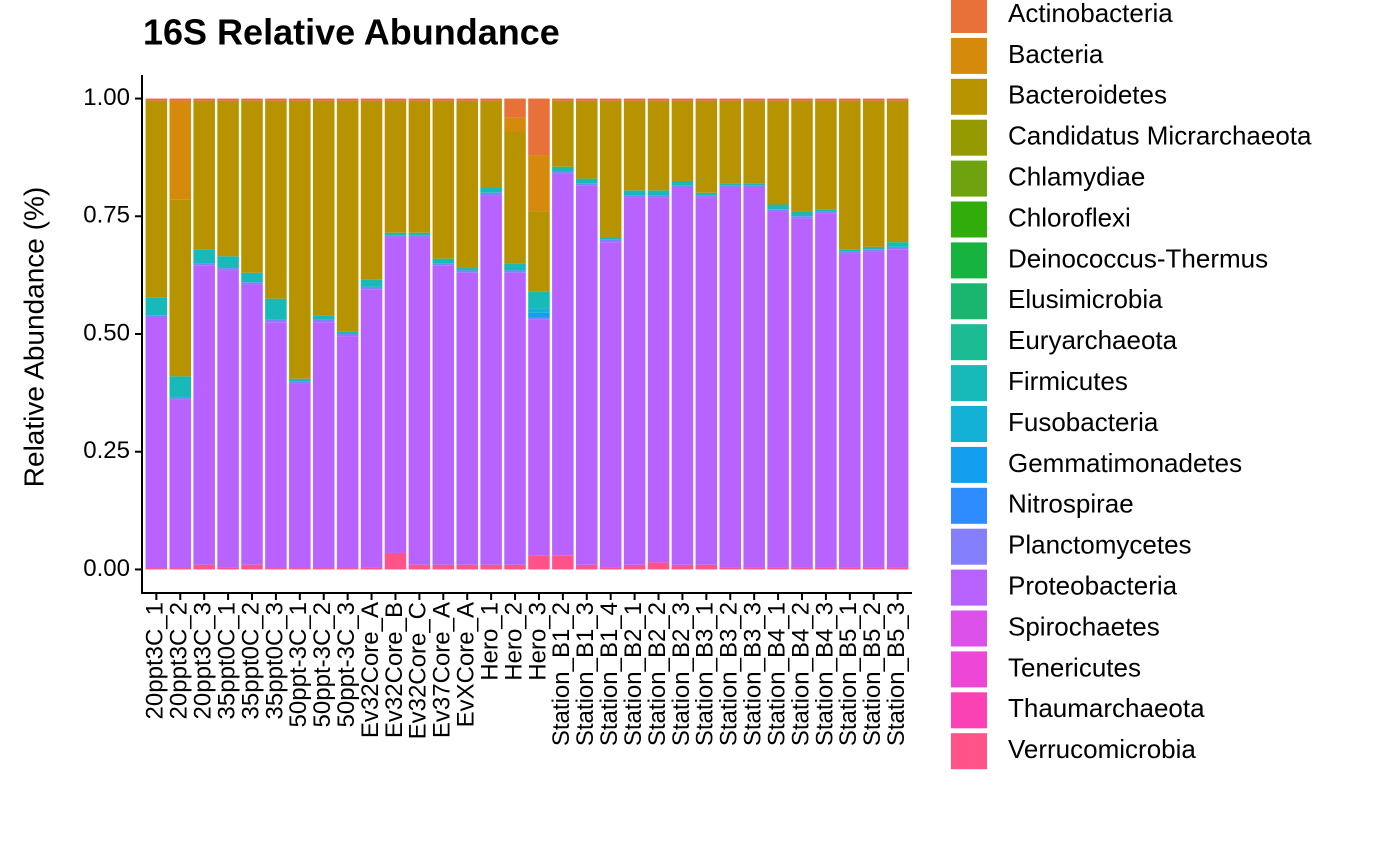 The width and height of the screenshot is (1400, 865). Describe the element at coordinates (1069, 217) in the screenshot. I see `legend-label: Chloroflexi` at that location.